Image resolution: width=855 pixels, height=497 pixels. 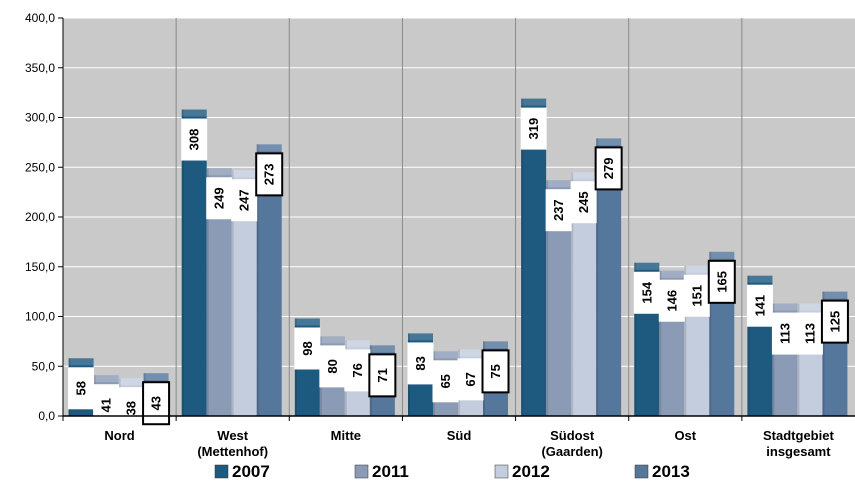 I want to click on data-label-2013: 75, so click(x=495, y=371).